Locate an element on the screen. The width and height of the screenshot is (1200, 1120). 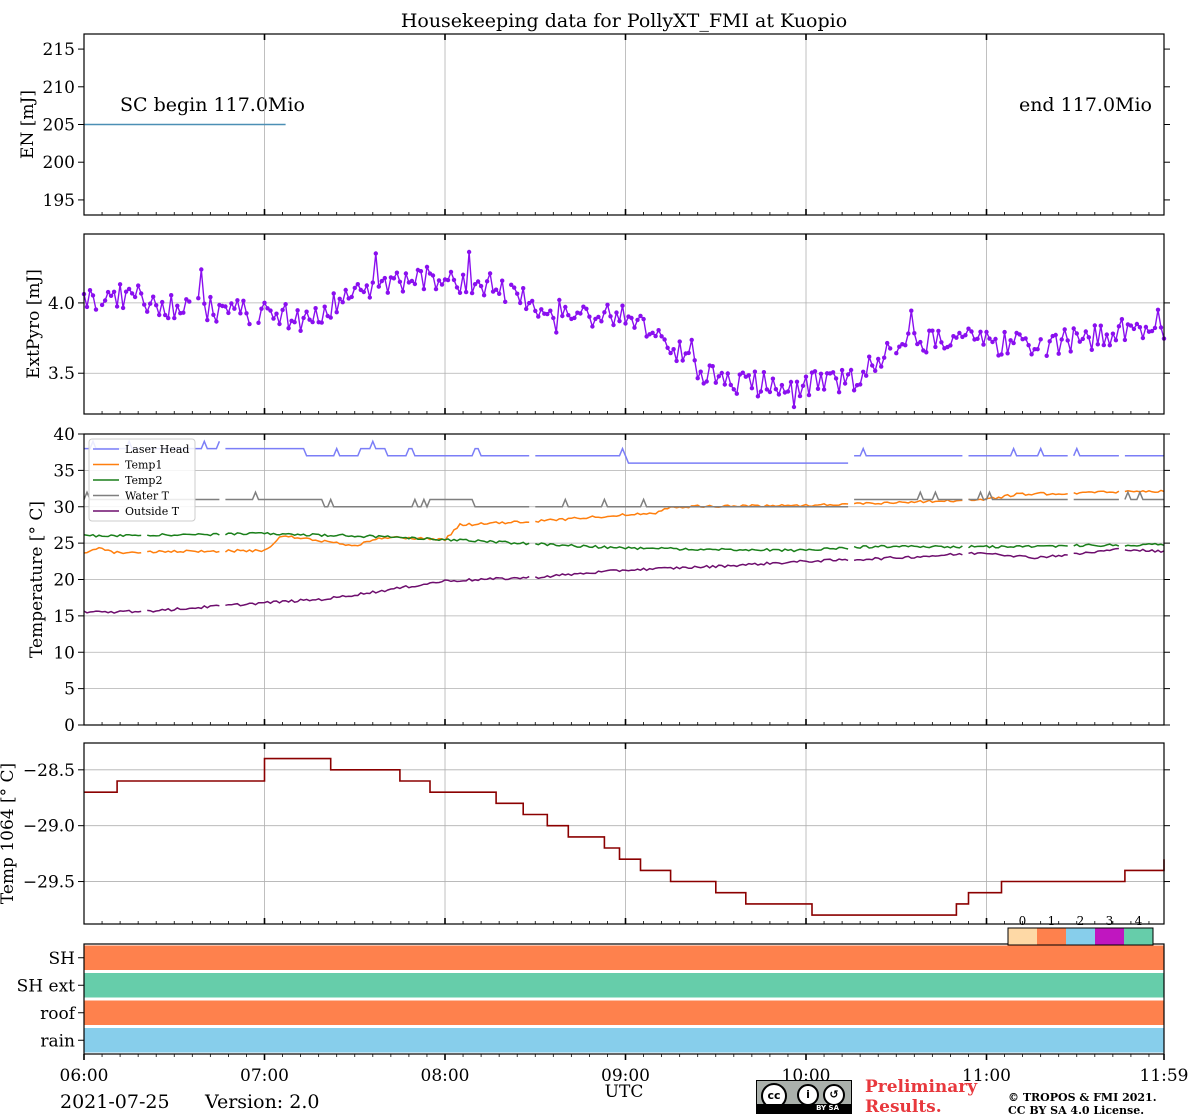
panel-1-frame is located at coordinates (624, 324).